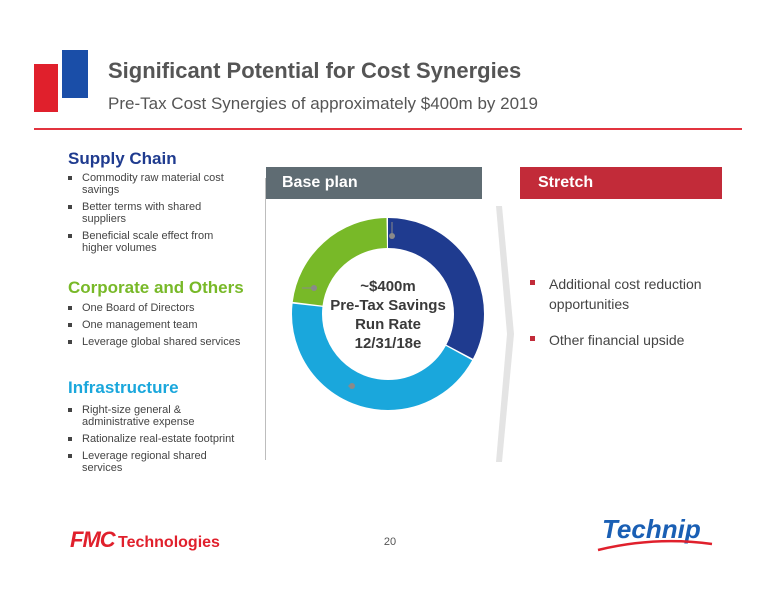 Image resolution: width=776 pixels, height=600 pixels. What do you see at coordinates (630, 340) in the screenshot?
I see `list-item: Other financial upside` at bounding box center [630, 340].